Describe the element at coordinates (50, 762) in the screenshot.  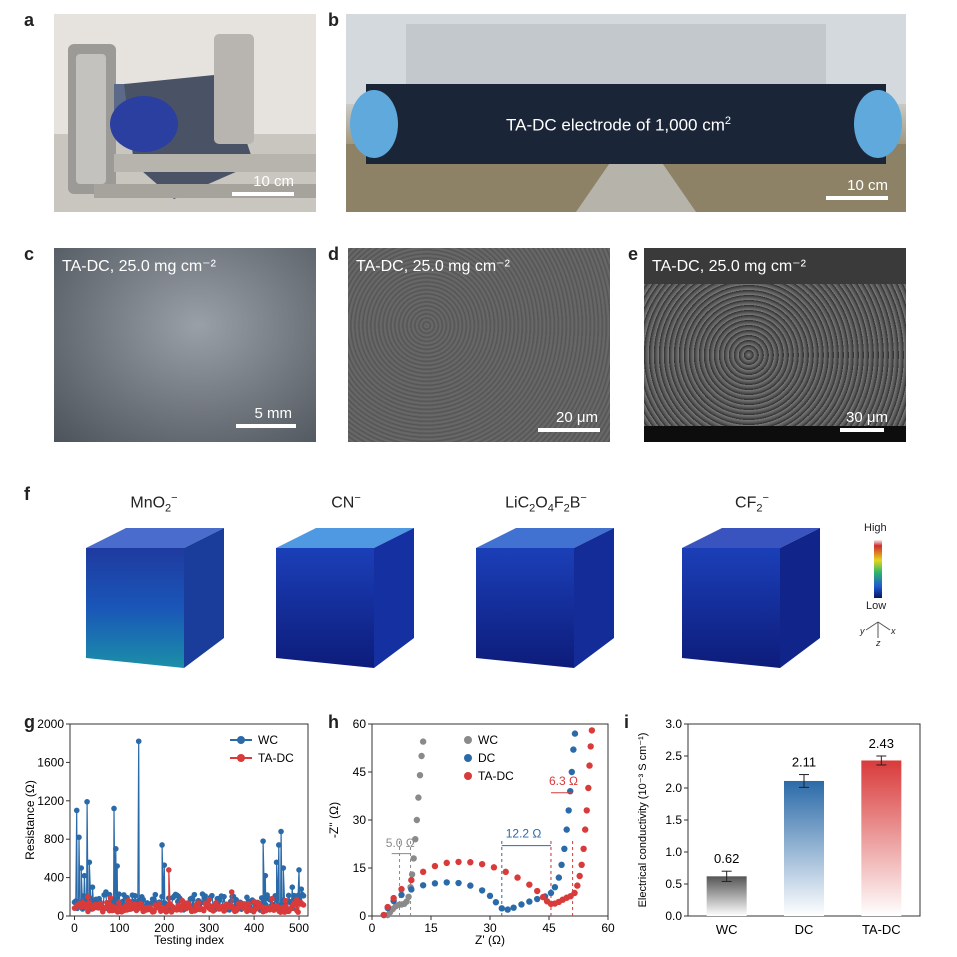
I see `y-tick-label: 1600` at that location.